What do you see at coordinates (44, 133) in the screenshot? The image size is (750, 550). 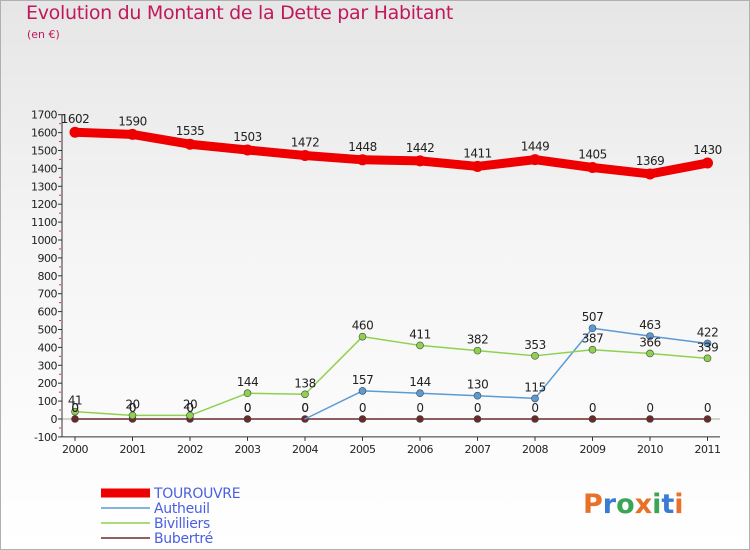 I see `y-tick-label: 1600` at bounding box center [44, 133].